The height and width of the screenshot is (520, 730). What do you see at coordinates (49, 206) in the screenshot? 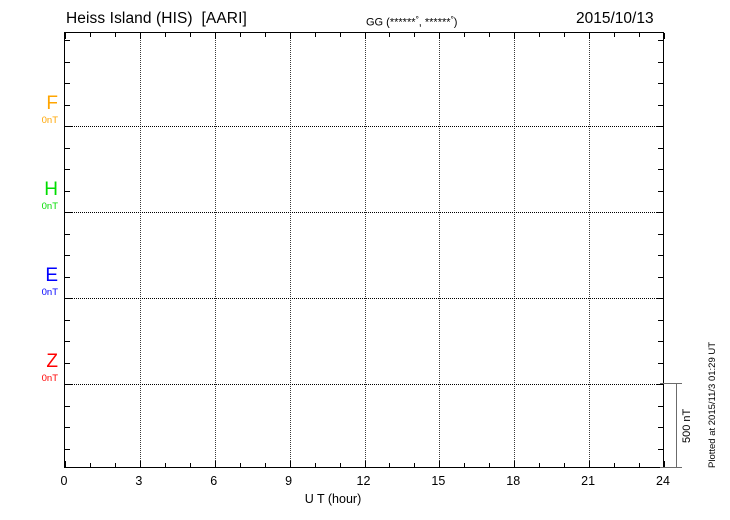
I see `component-baseline-value-h: 0nT` at bounding box center [49, 206].